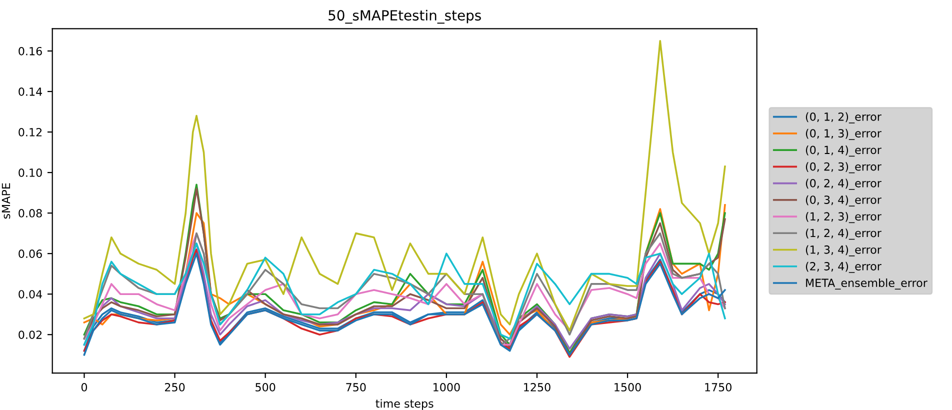 The width and height of the screenshot is (952, 410). I want to click on x-tick-label: 1000, so click(447, 387).